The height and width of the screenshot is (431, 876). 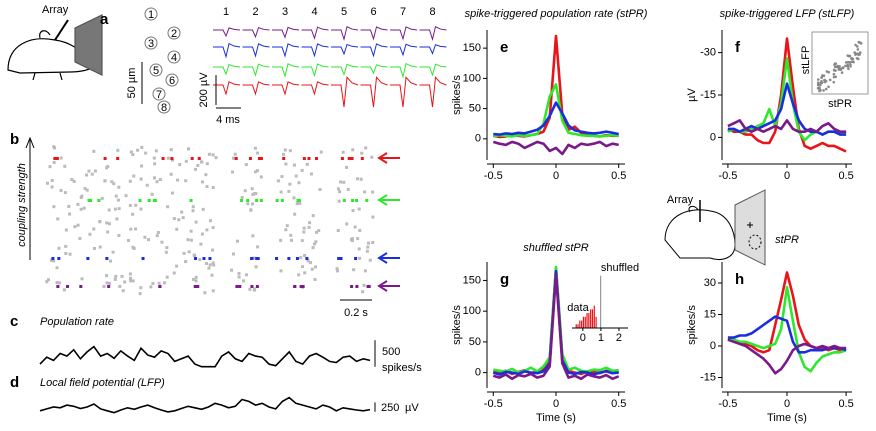 What do you see at coordinates (475, 342) in the screenshot?
I see `y-tick-label: 50` at bounding box center [475, 342].